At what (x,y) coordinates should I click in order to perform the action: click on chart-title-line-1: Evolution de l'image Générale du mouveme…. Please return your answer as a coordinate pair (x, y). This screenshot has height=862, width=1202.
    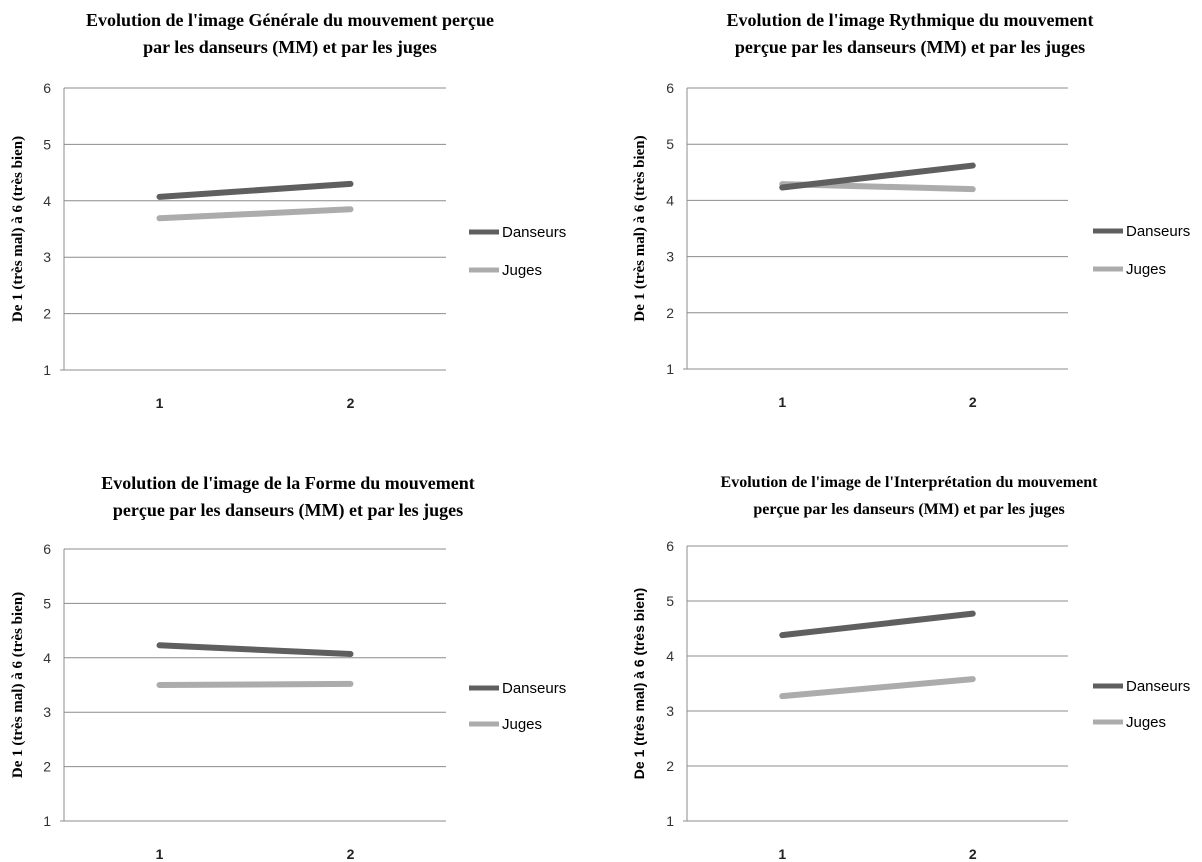
    Looking at the image, I should click on (290, 20).